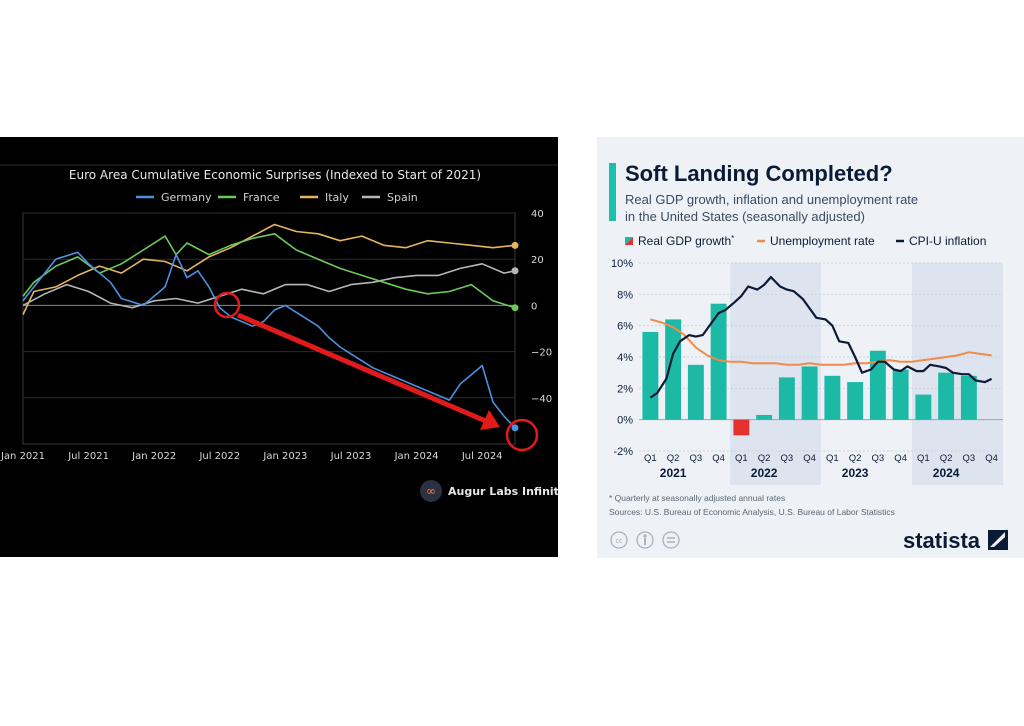 This screenshot has height=726, width=1024. What do you see at coordinates (186, 197) in the screenshot?
I see `legend-label-germany: Germany` at bounding box center [186, 197].